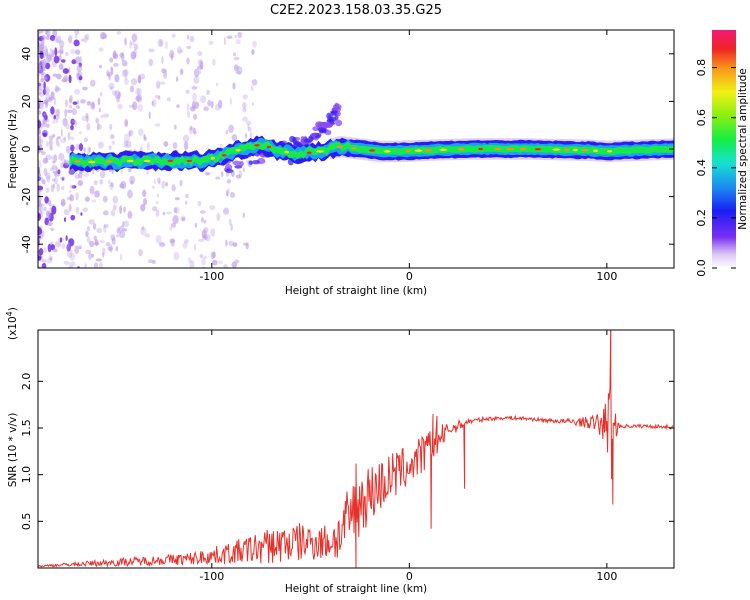 This screenshot has height=600, width=750. I want to click on branch-blob, so click(338, 114).